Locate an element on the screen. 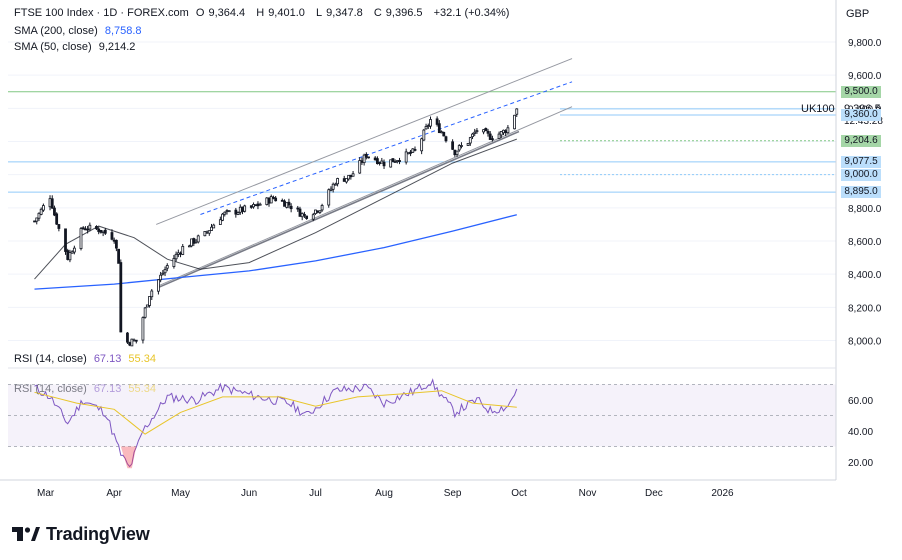  price-tag: 9,360.0 is located at coordinates (861, 114).